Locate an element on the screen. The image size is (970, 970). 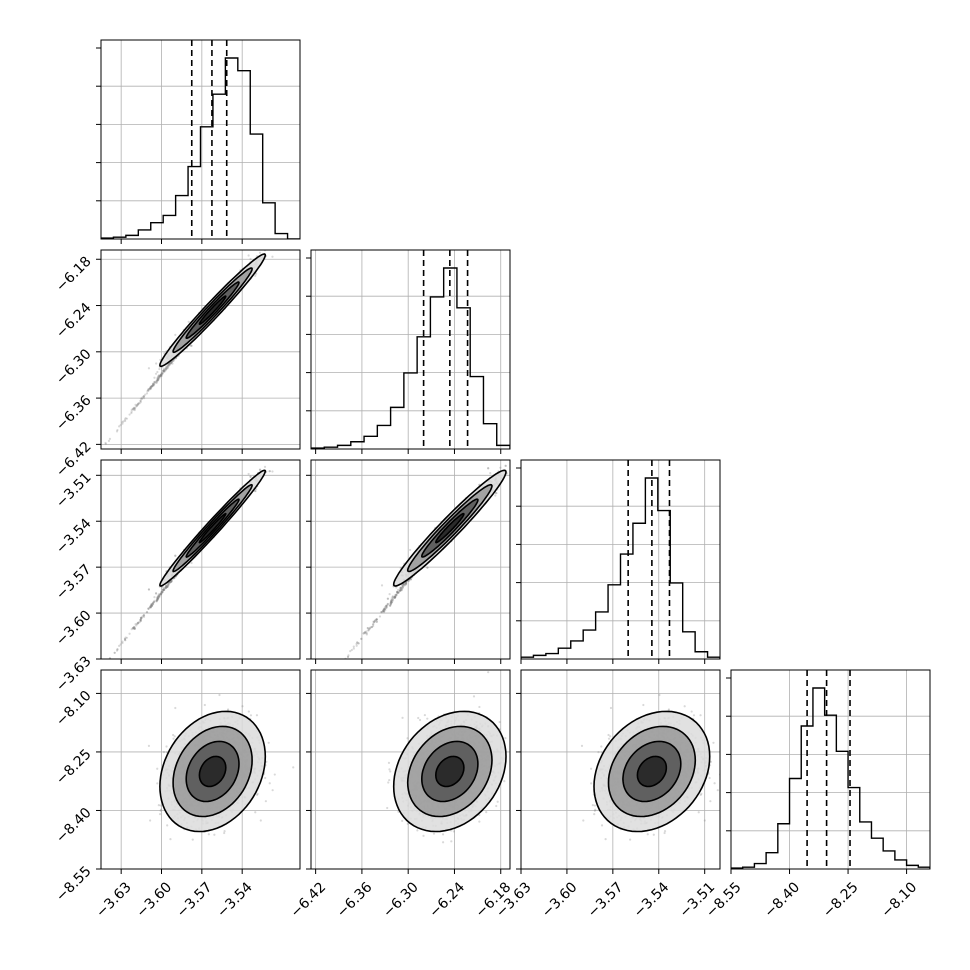
y-tick-label: −6.36 is located at coordinates (74, 413).